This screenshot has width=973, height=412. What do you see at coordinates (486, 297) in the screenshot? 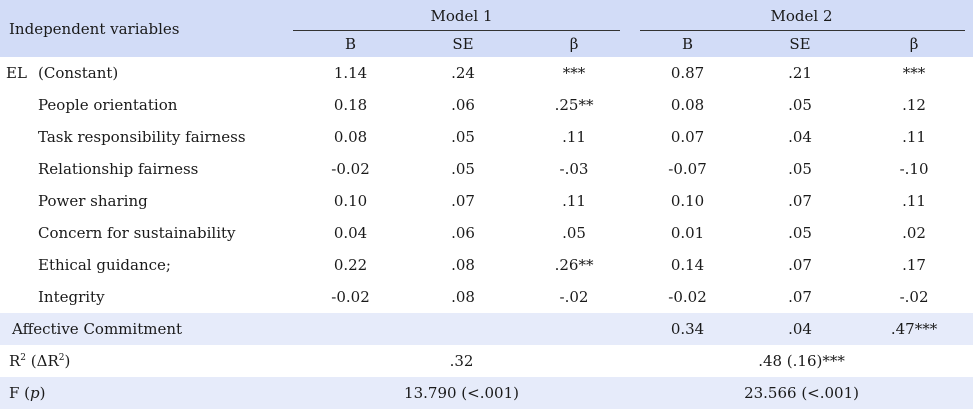
I see `table-row: Integrity -0.02 .08 -.02 -0.02 .07 -.02` at bounding box center [486, 297].